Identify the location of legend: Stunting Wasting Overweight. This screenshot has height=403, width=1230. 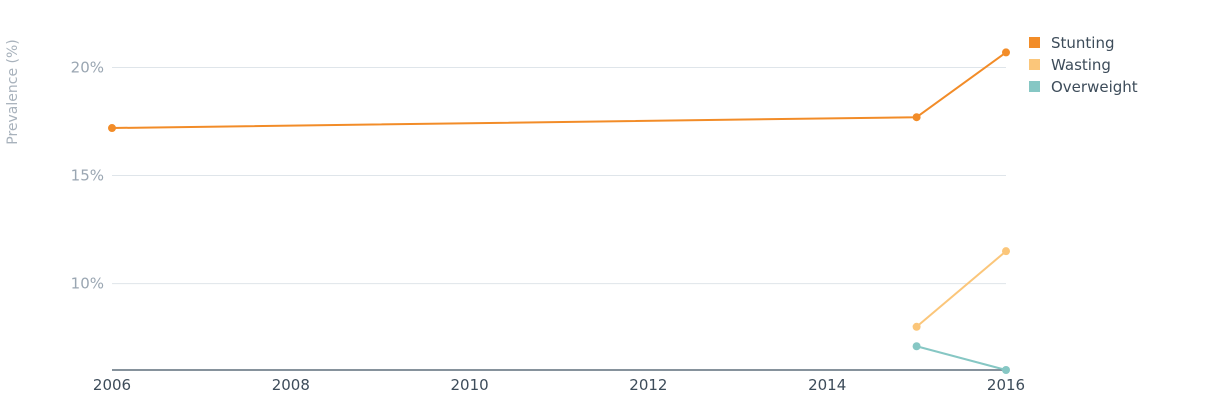
(1083, 65).